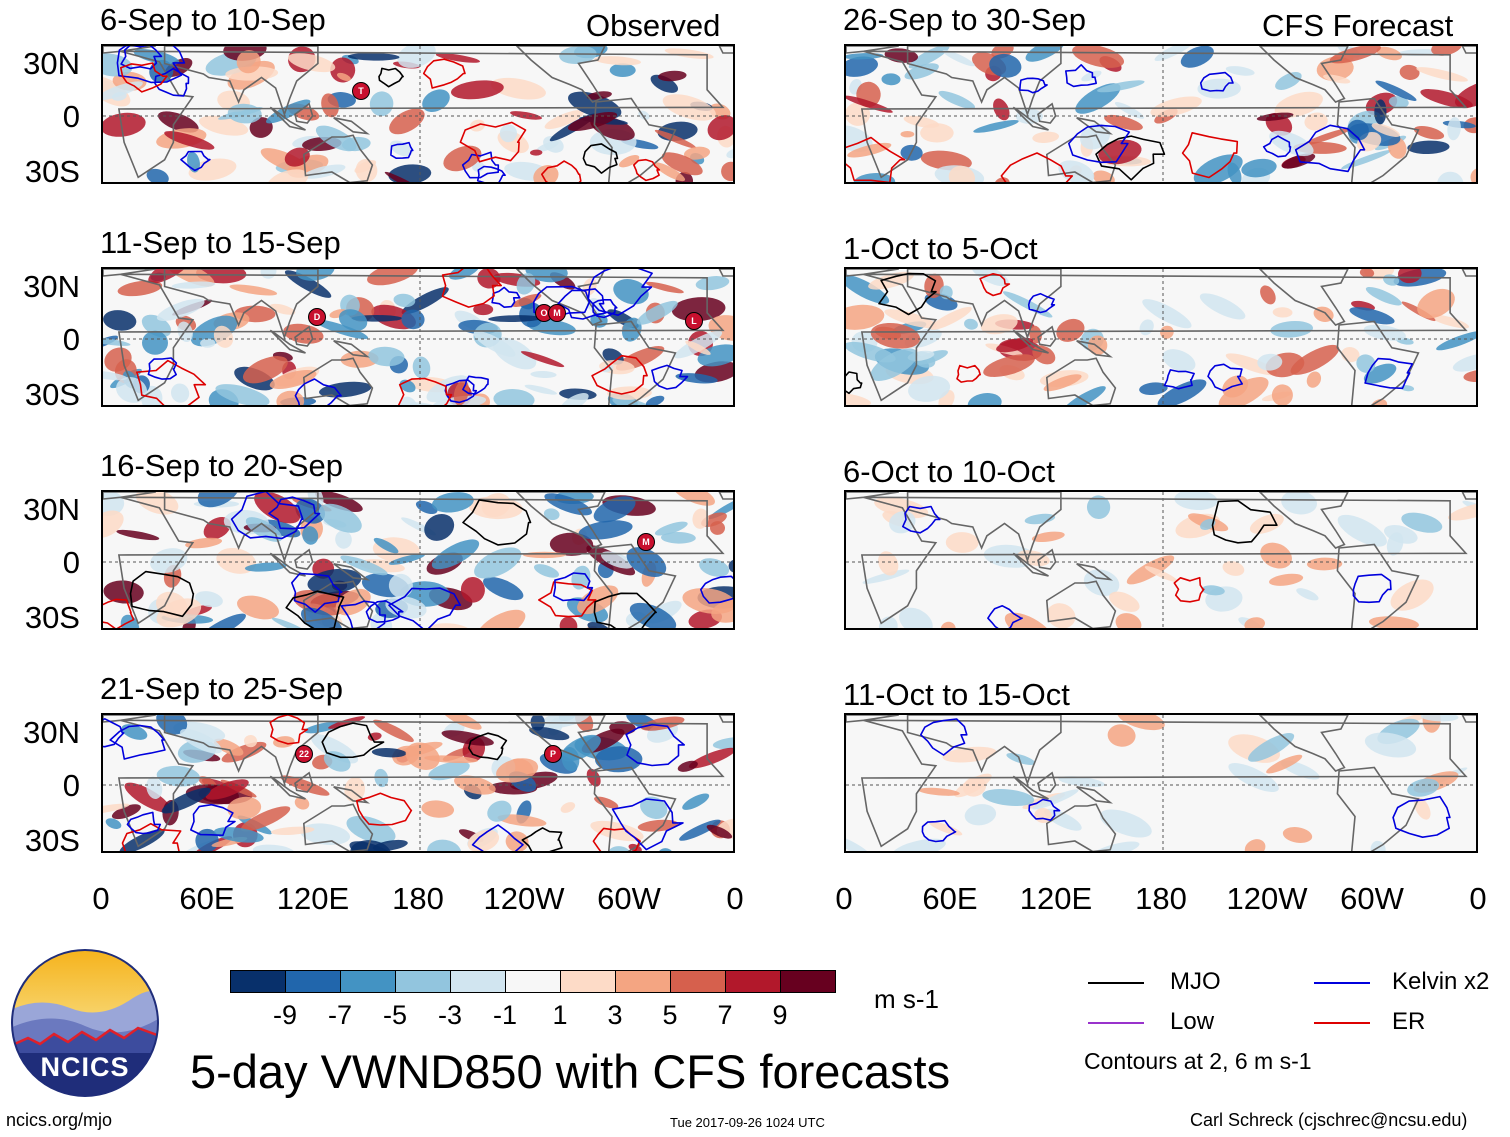 This screenshot has width=1510, height=1137. I want to click on panel-title-forecast-3: 6-Oct to 10-Oct, so click(949, 471).